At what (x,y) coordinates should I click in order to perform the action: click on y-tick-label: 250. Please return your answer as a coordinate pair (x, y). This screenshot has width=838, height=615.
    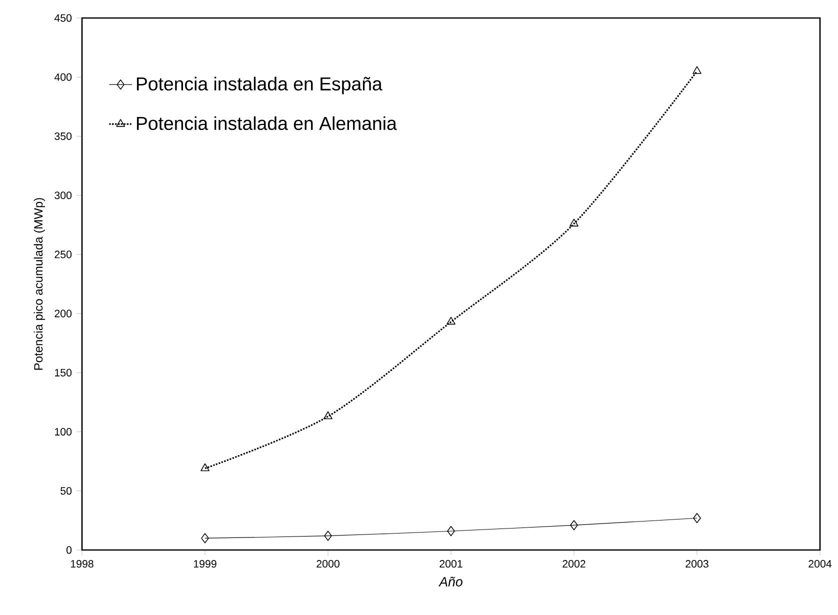
    Looking at the image, I should click on (63, 254).